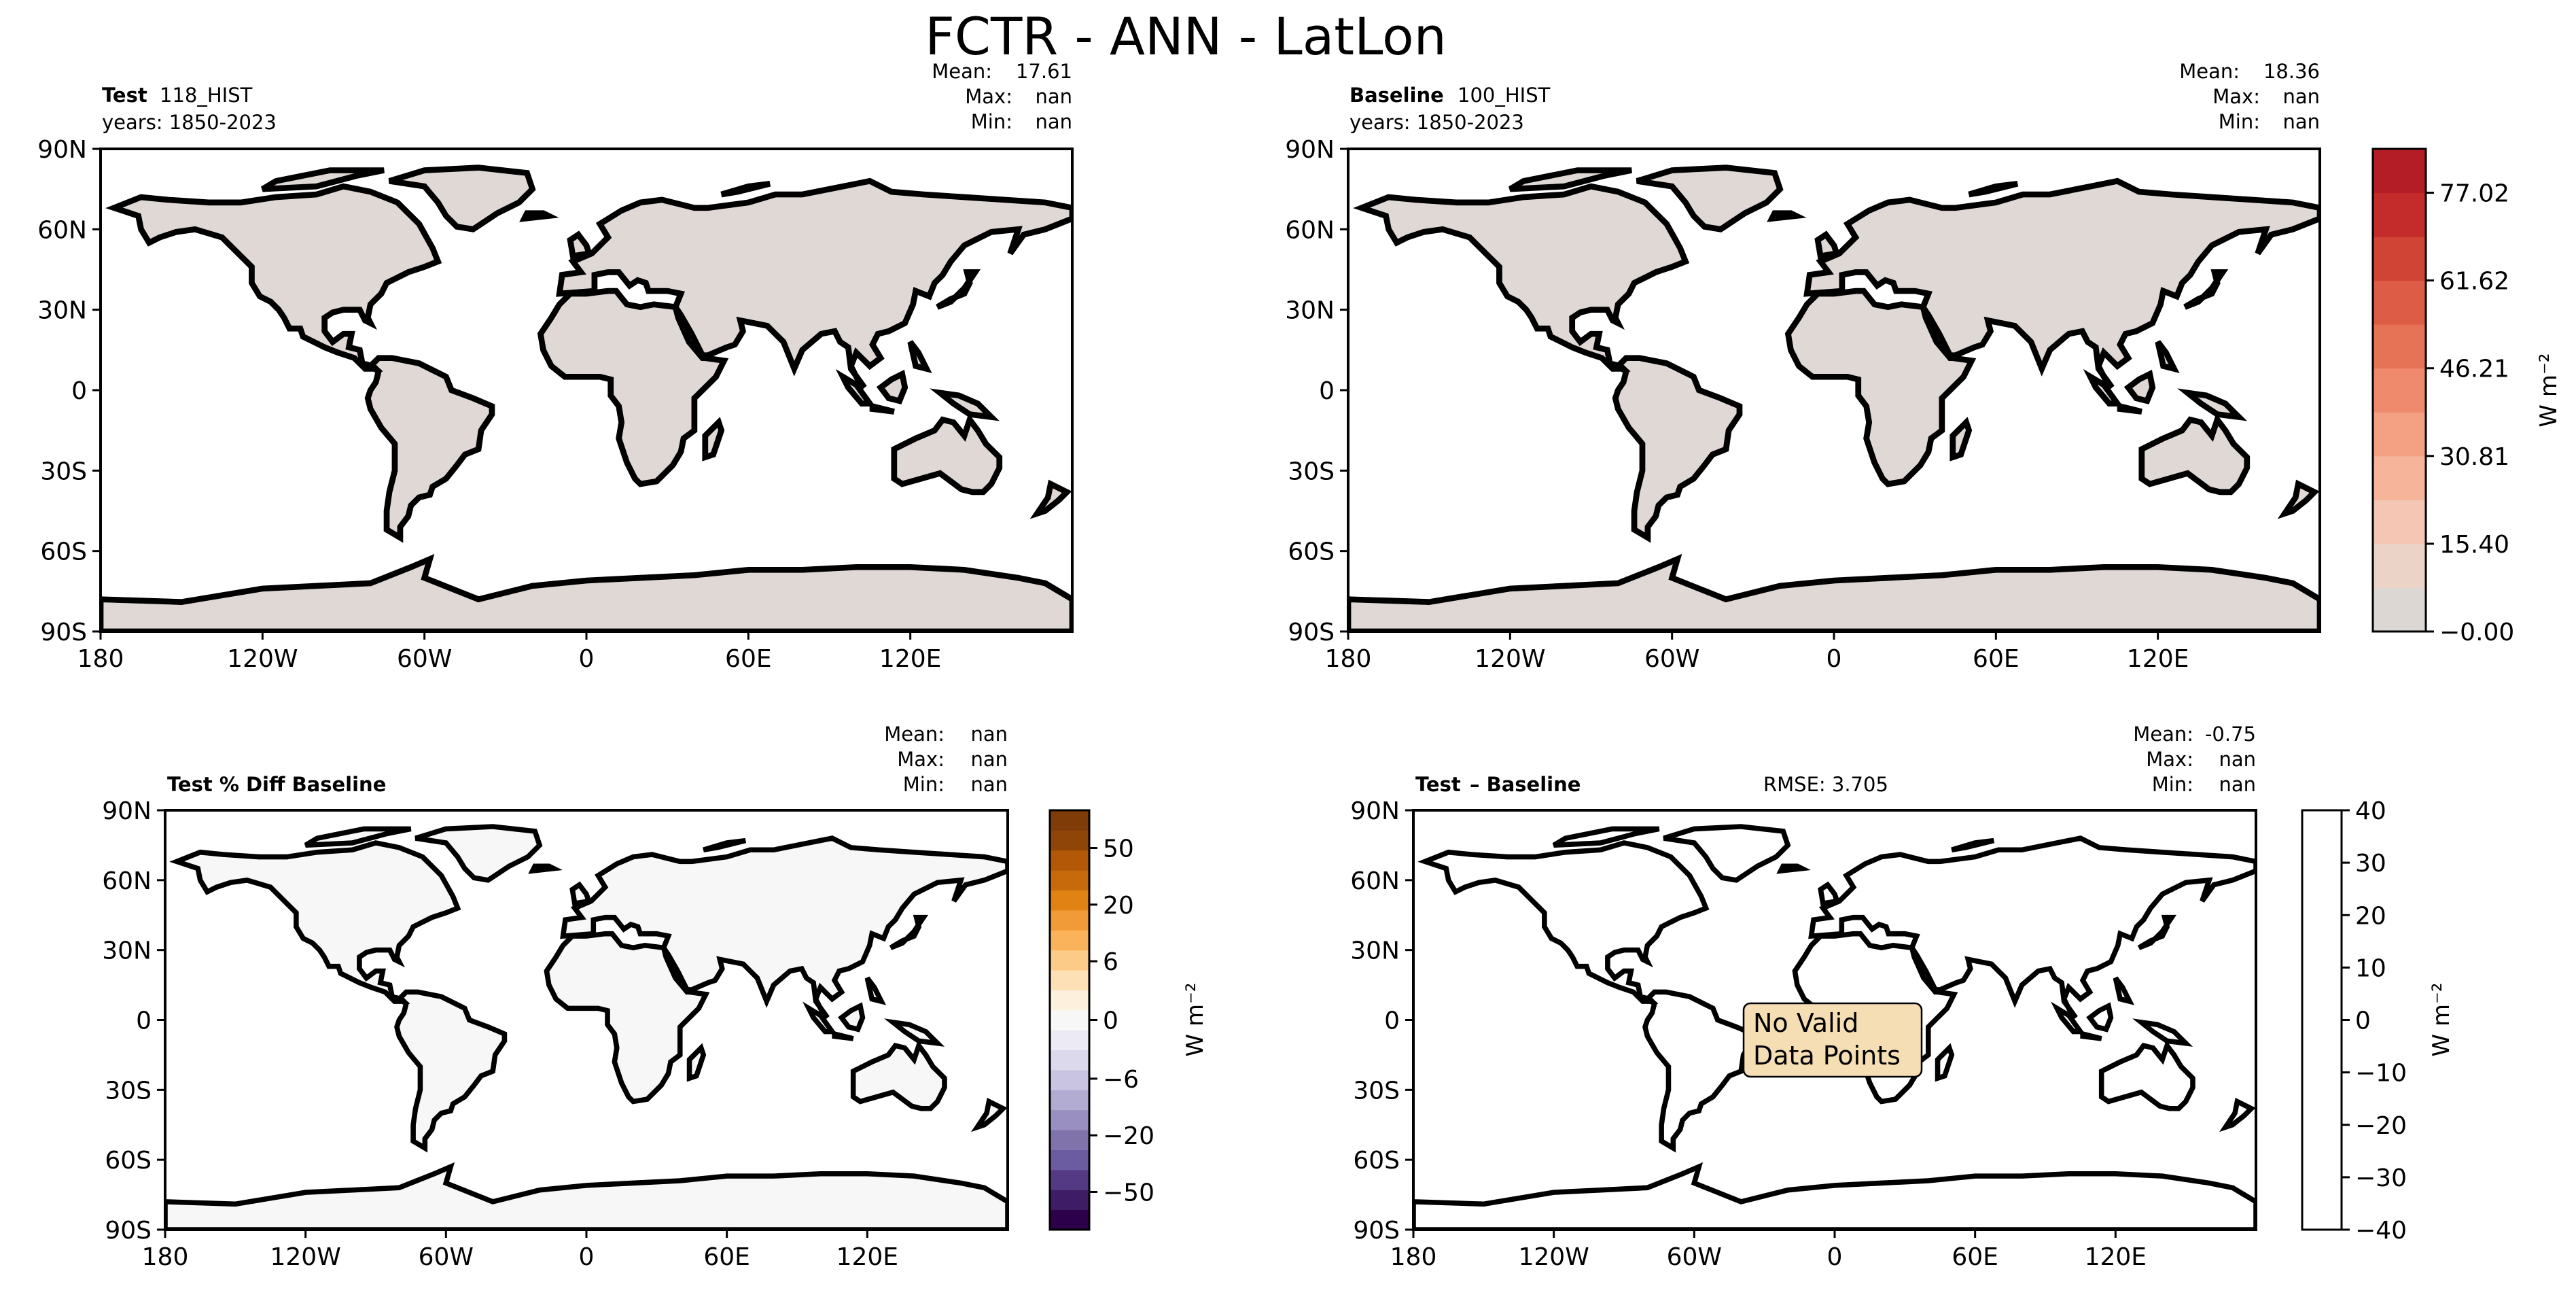 Image resolution: width=2576 pixels, height=1299 pixels. What do you see at coordinates (1392, 1021) in the screenshot?
I see `diff-lat-label: 0` at bounding box center [1392, 1021].